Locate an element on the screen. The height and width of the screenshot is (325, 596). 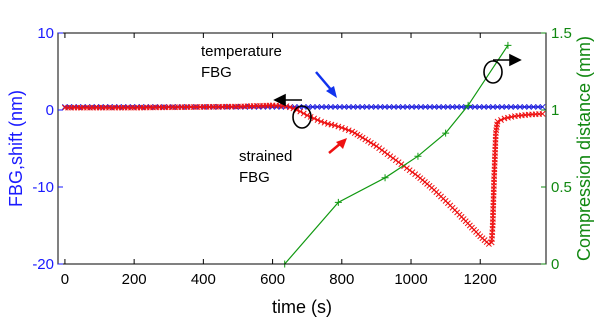
y-right-tick-label: 1.5 is located at coordinates (561, 33).